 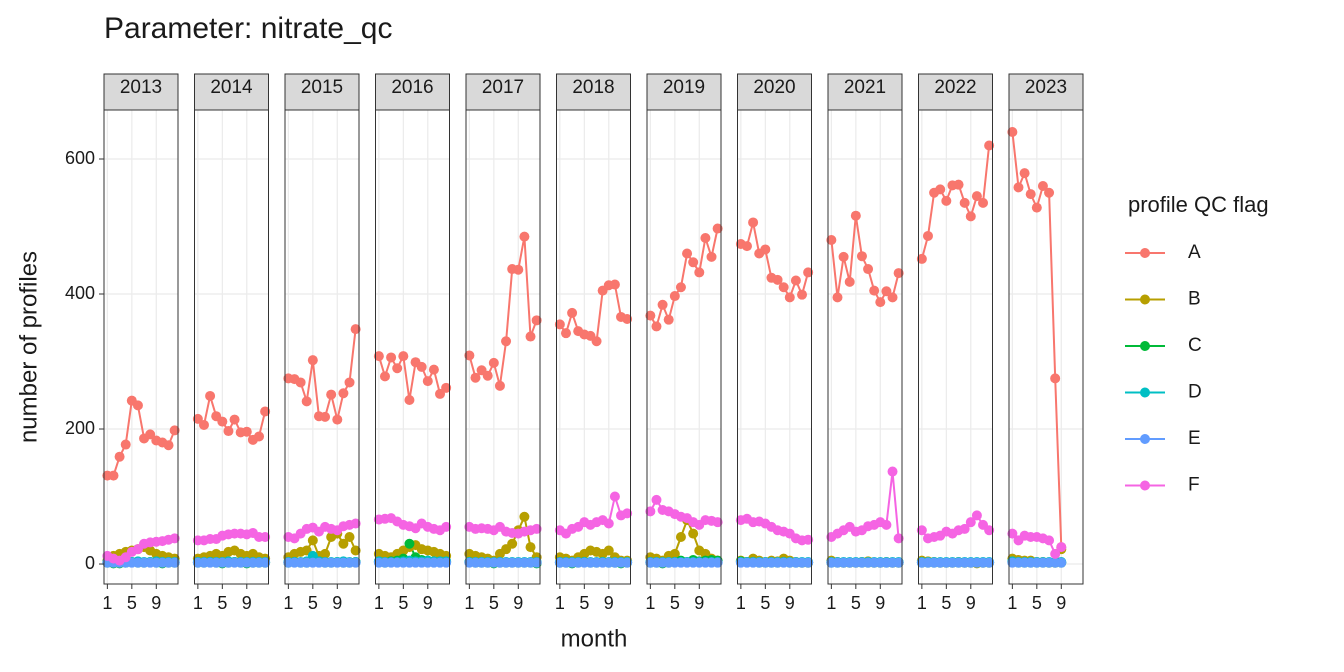 What do you see at coordinates (1194, 485) in the screenshot?
I see `legend-label: F` at bounding box center [1194, 485].